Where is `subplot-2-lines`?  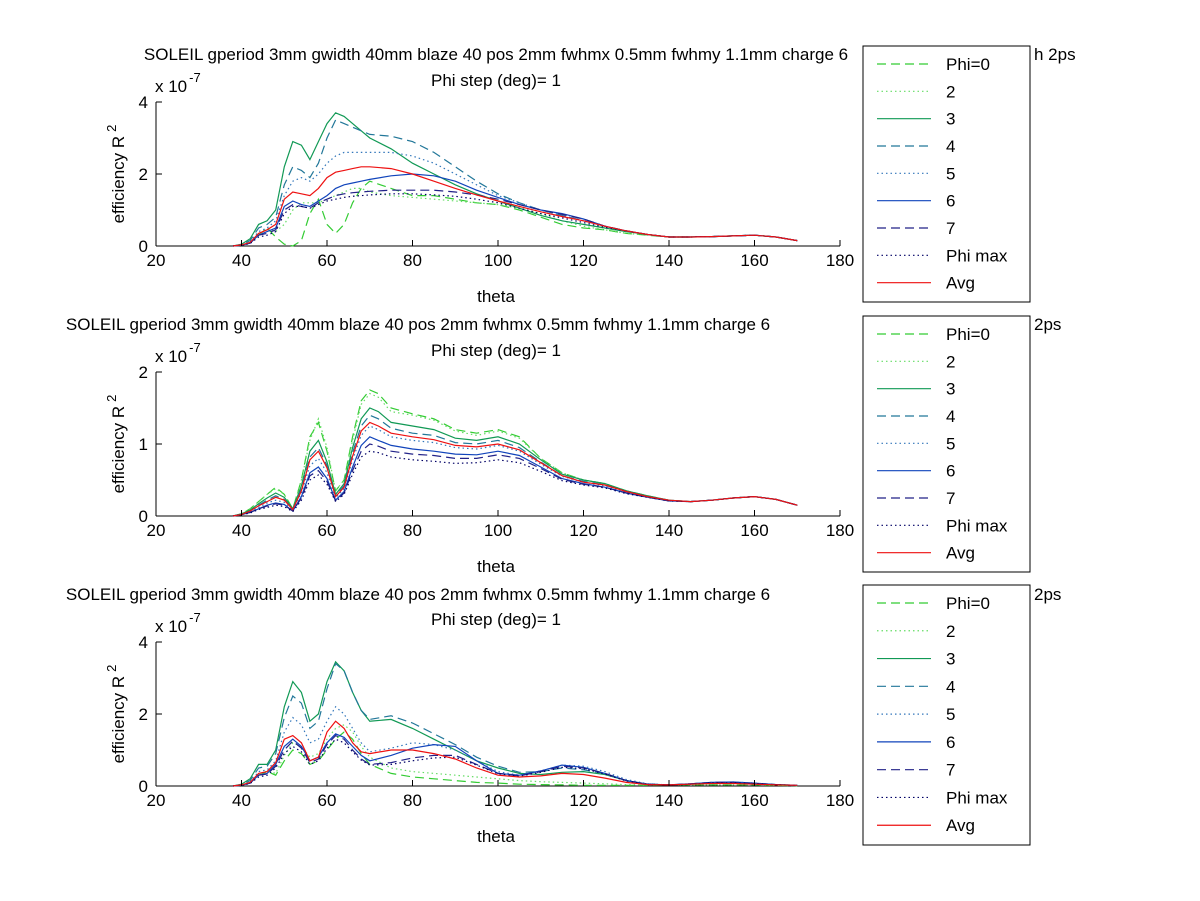
subplot-2-lines is located at coordinates (515, 453).